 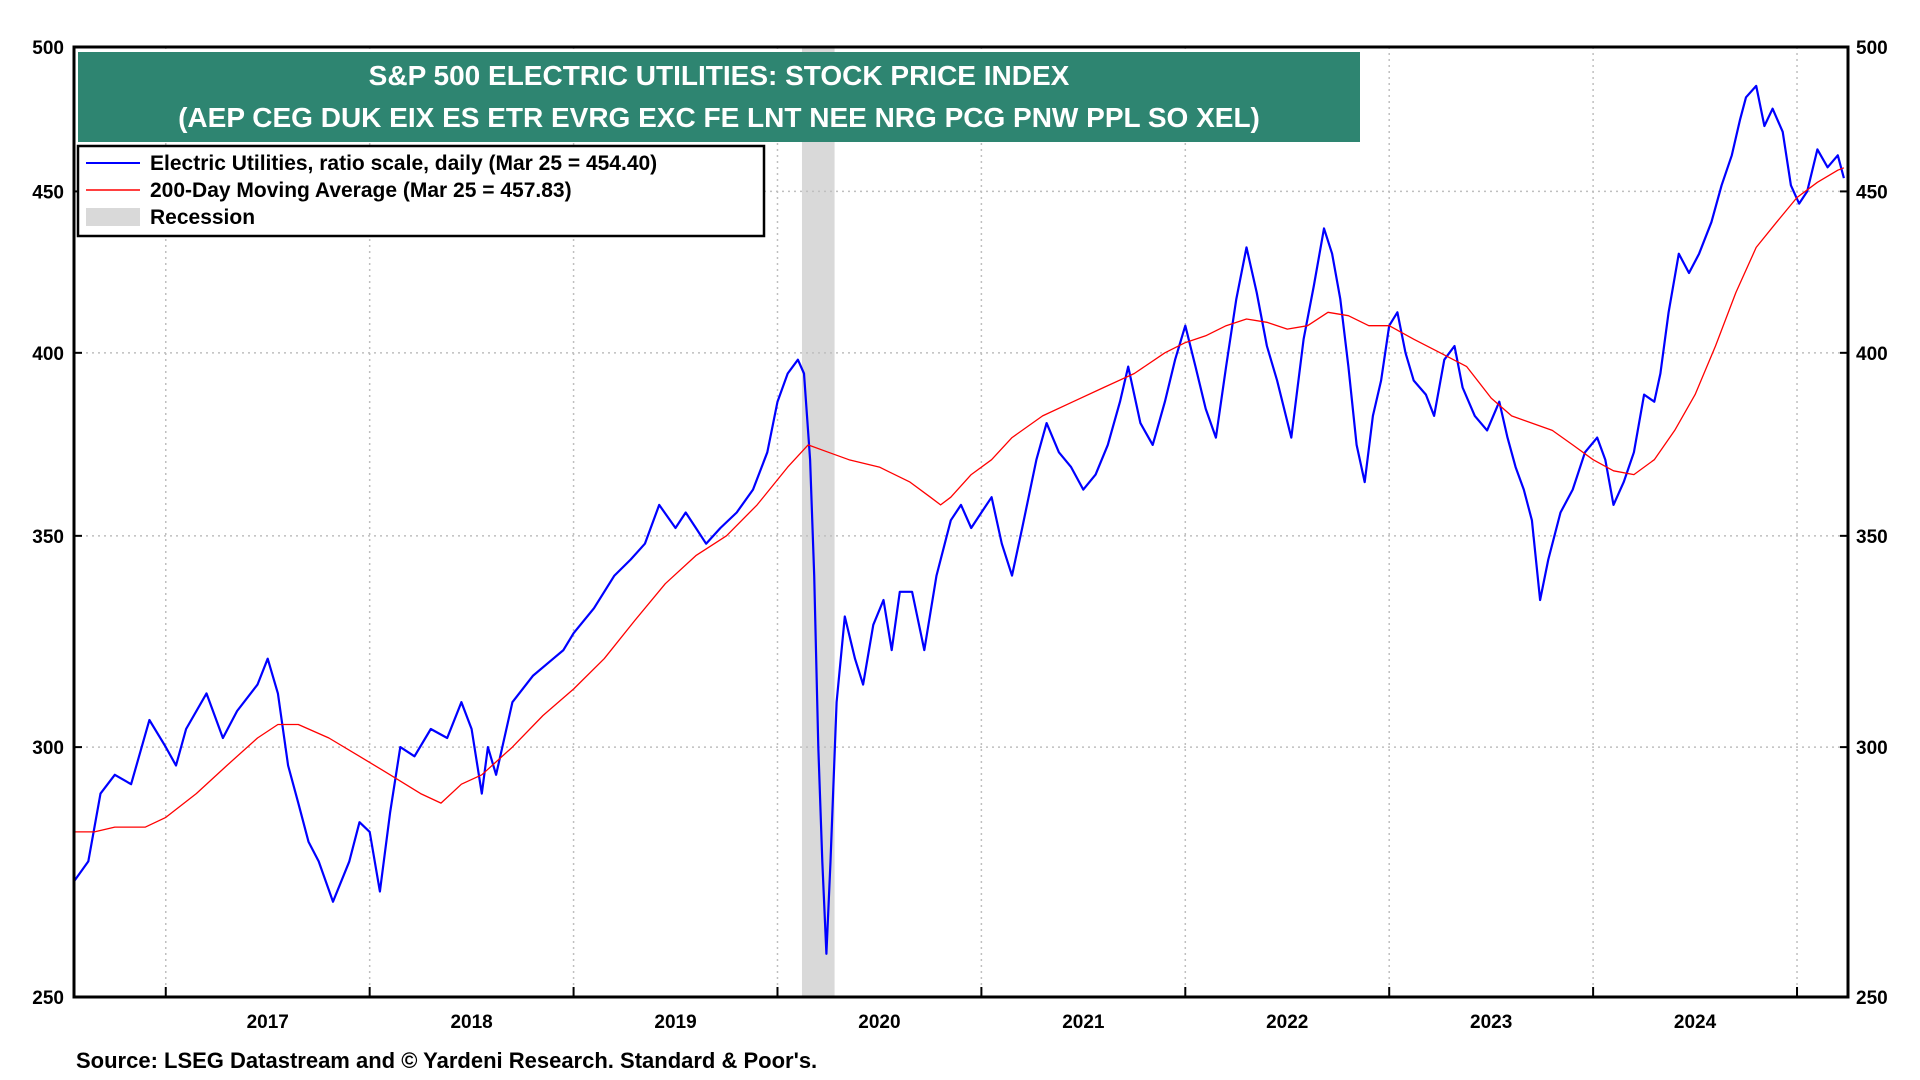 I want to click on y-tick-label-right: 400, so click(x=1872, y=354).